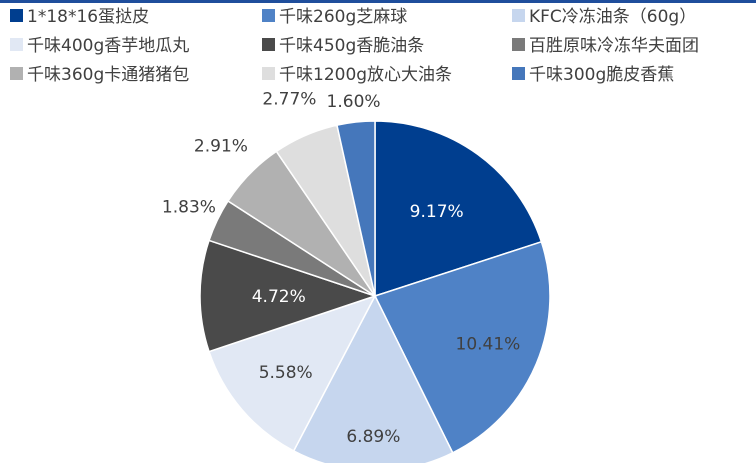  Describe the element at coordinates (354, 102) in the screenshot. I see `data-label: 1.60%` at that location.